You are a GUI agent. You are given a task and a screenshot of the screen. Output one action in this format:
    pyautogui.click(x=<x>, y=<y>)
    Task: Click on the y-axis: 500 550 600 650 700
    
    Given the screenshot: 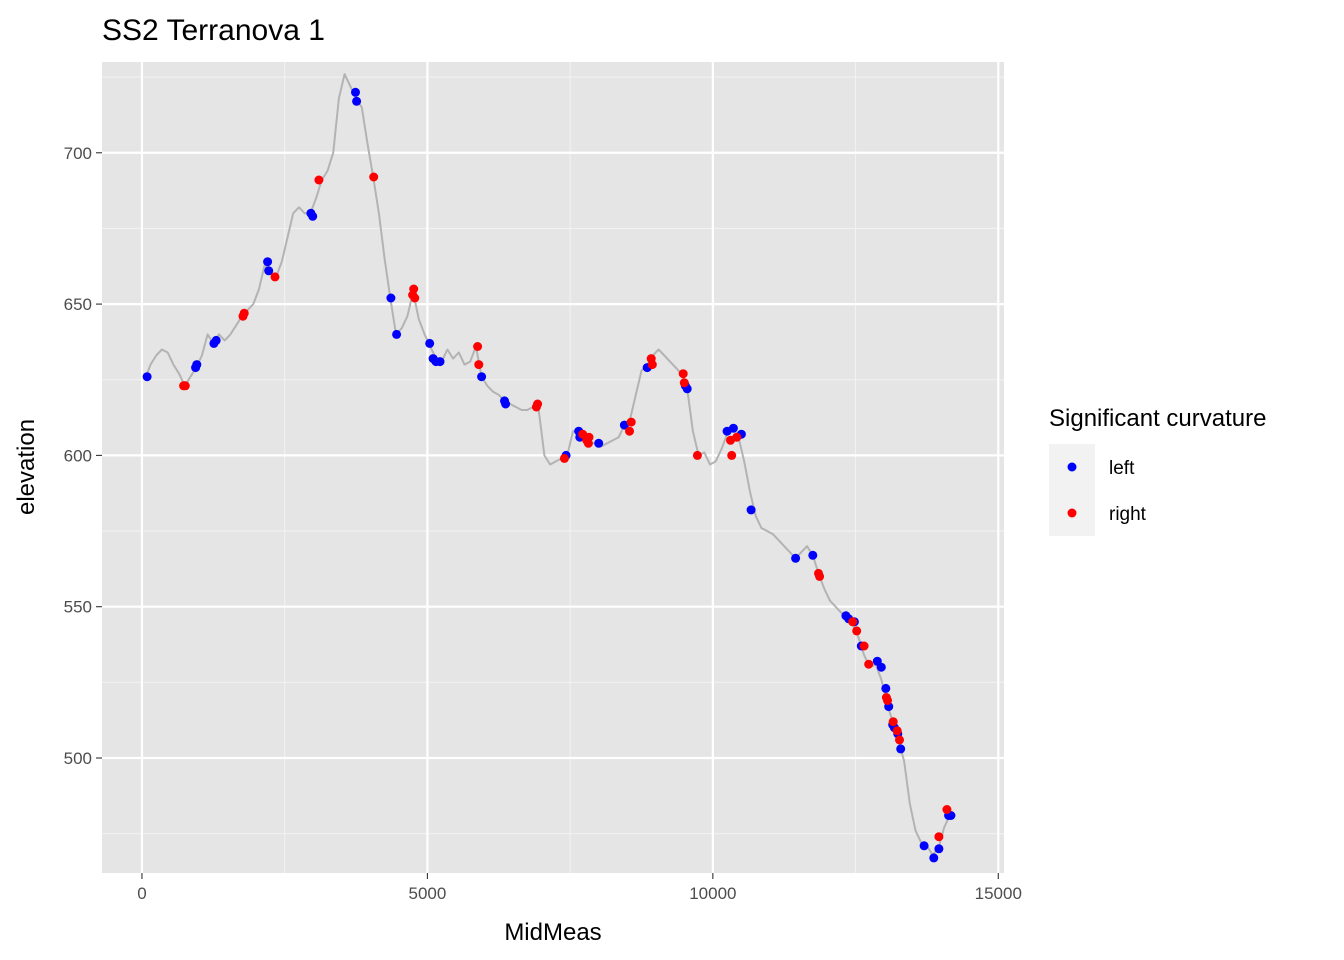 What is the action you would take?
    pyautogui.click(x=83, y=456)
    